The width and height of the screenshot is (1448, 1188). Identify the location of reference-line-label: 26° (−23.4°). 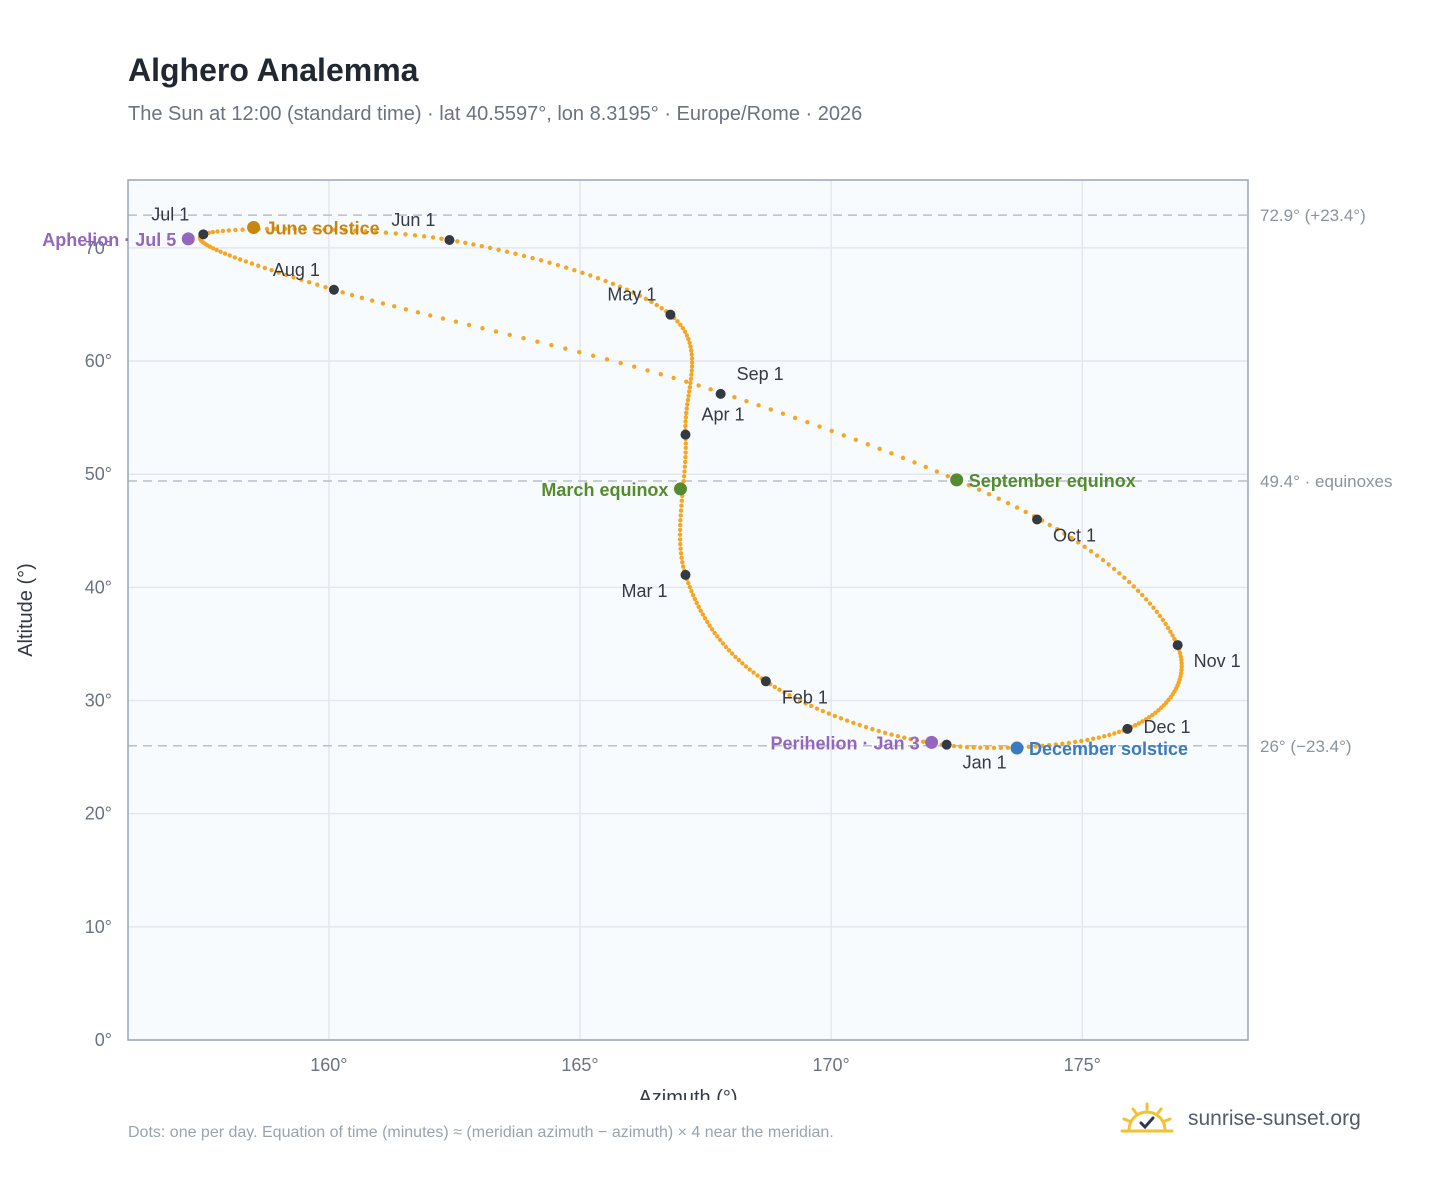
(1306, 746).